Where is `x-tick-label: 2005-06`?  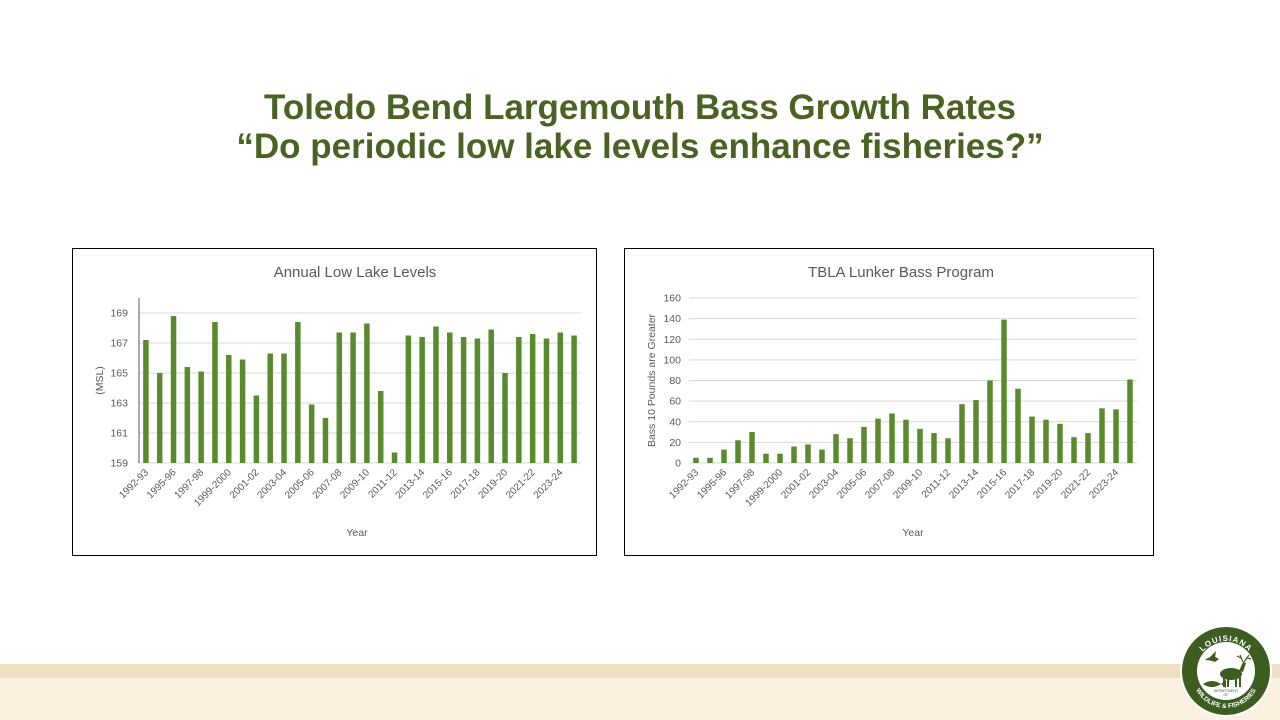 x-tick-label: 2005-06 is located at coordinates (852, 484).